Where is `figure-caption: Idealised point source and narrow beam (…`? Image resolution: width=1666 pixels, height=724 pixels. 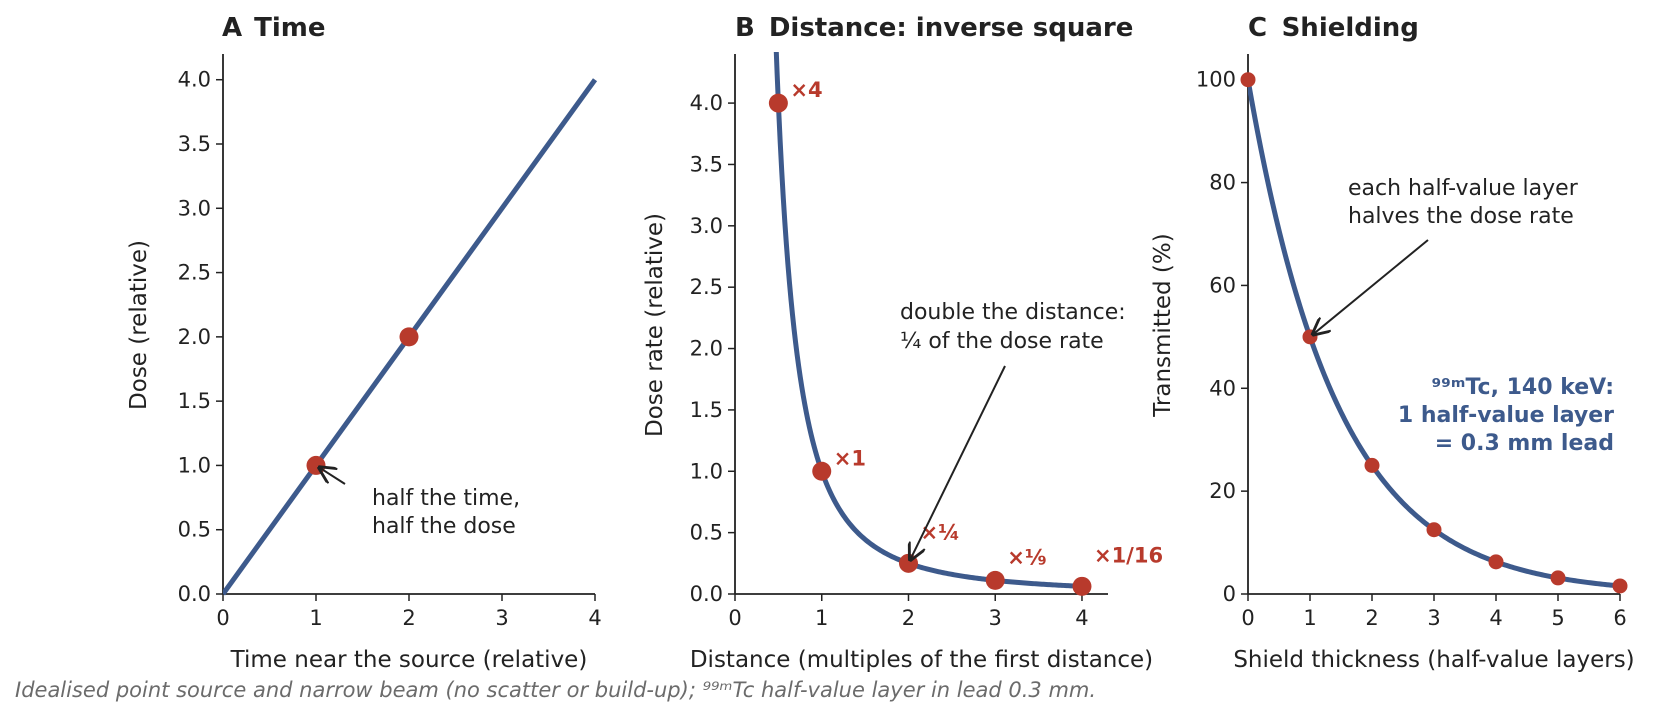 figure-caption: Idealised point source and narrow beam (… is located at coordinates (555, 690).